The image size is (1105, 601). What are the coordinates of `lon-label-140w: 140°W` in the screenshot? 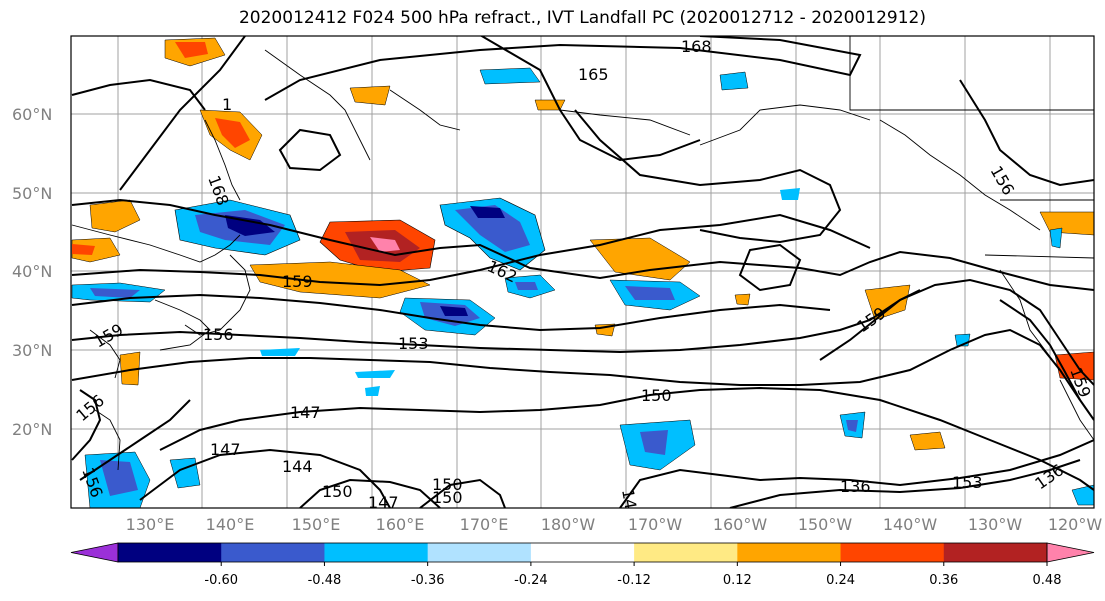 It's located at (910, 524).